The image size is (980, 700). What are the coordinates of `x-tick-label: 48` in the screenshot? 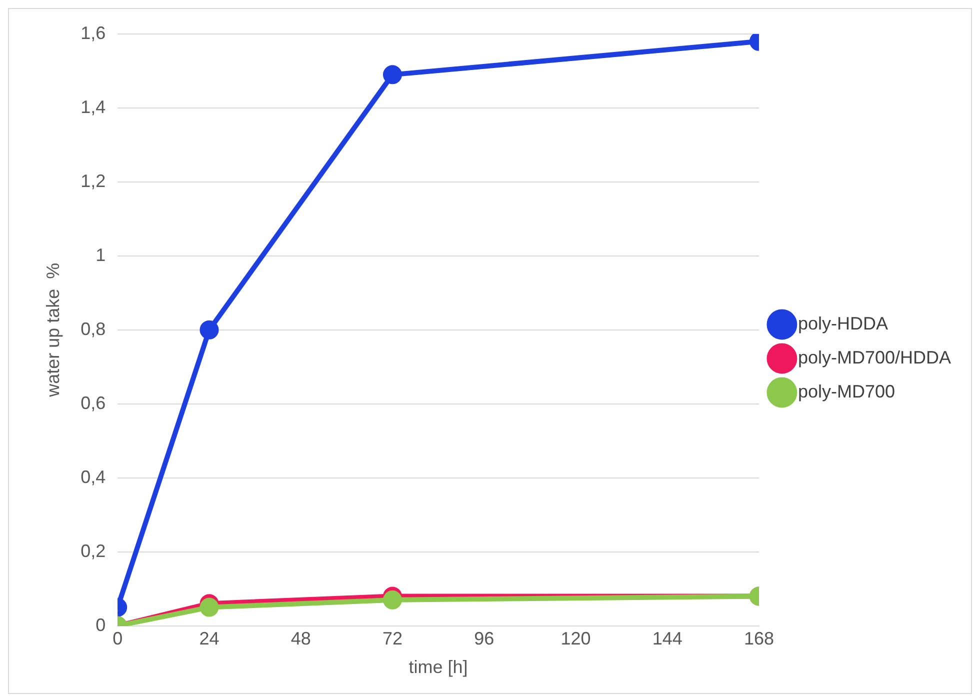 It's located at (300, 638).